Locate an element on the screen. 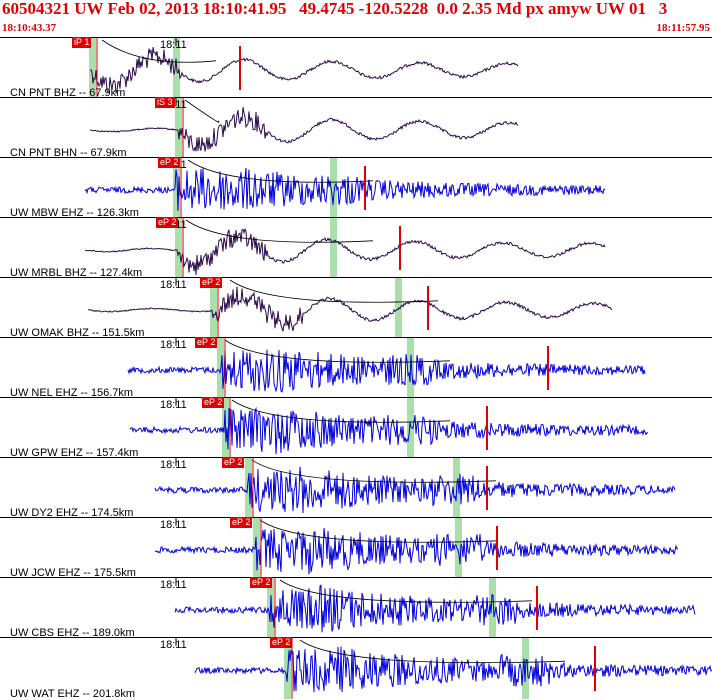  phase-pick-flag: iP 1 is located at coordinates (82, 42).